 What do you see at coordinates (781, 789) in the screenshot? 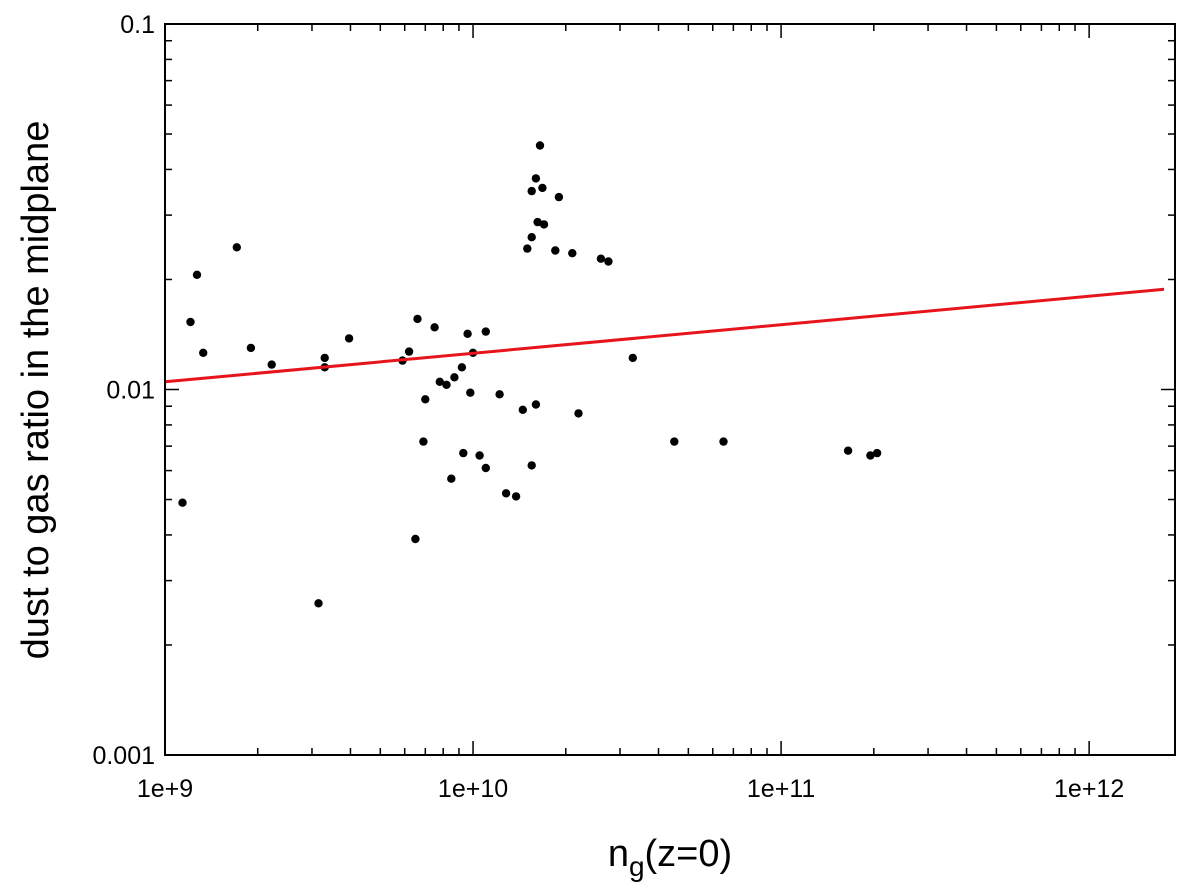
I see `x-tick-label: 1e+11` at bounding box center [781, 789].